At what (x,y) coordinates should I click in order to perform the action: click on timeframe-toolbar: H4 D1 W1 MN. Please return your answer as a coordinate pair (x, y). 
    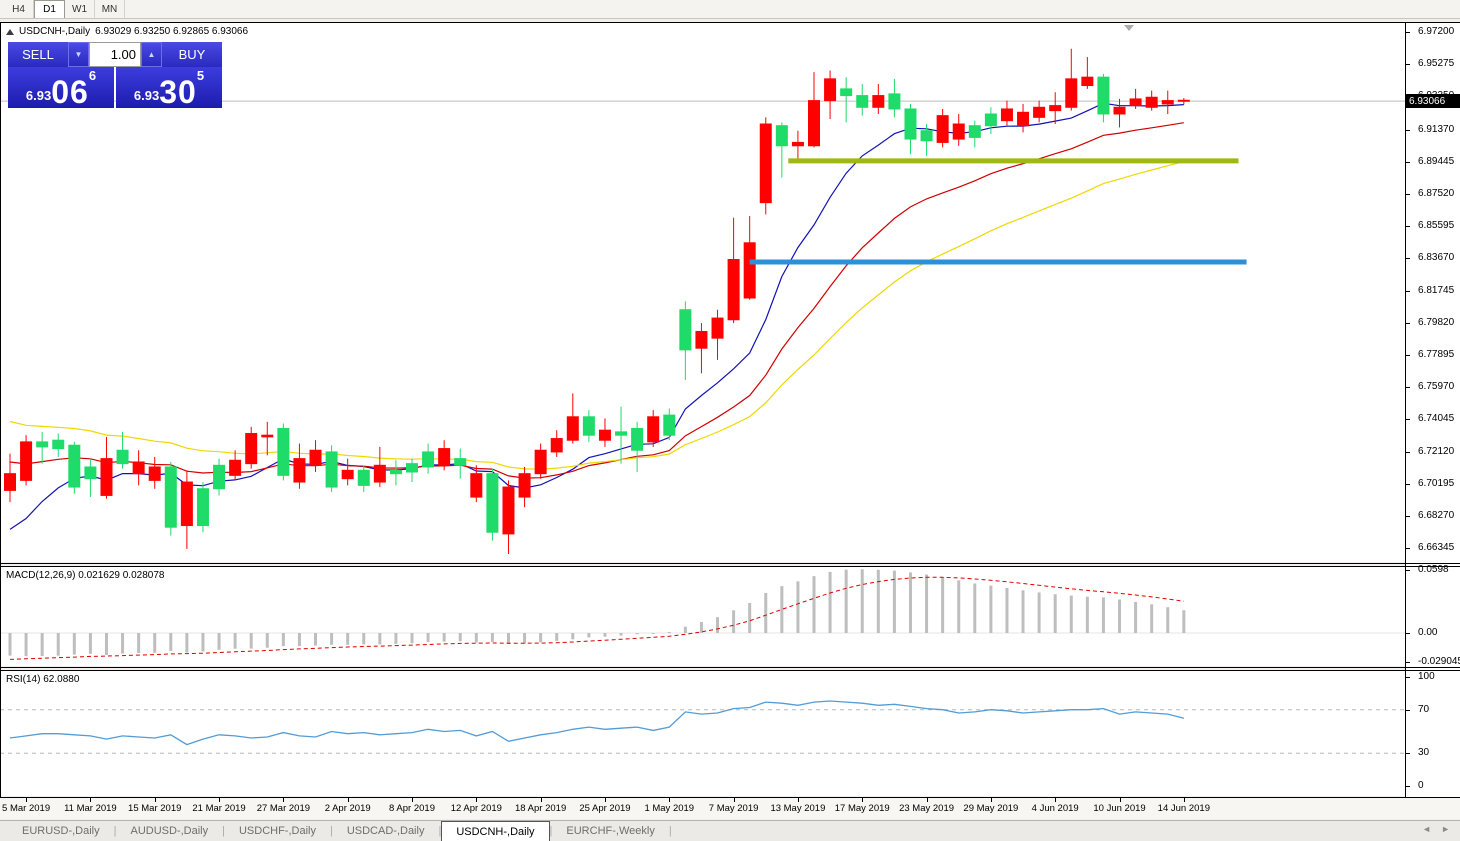
    Looking at the image, I should click on (730, 9).